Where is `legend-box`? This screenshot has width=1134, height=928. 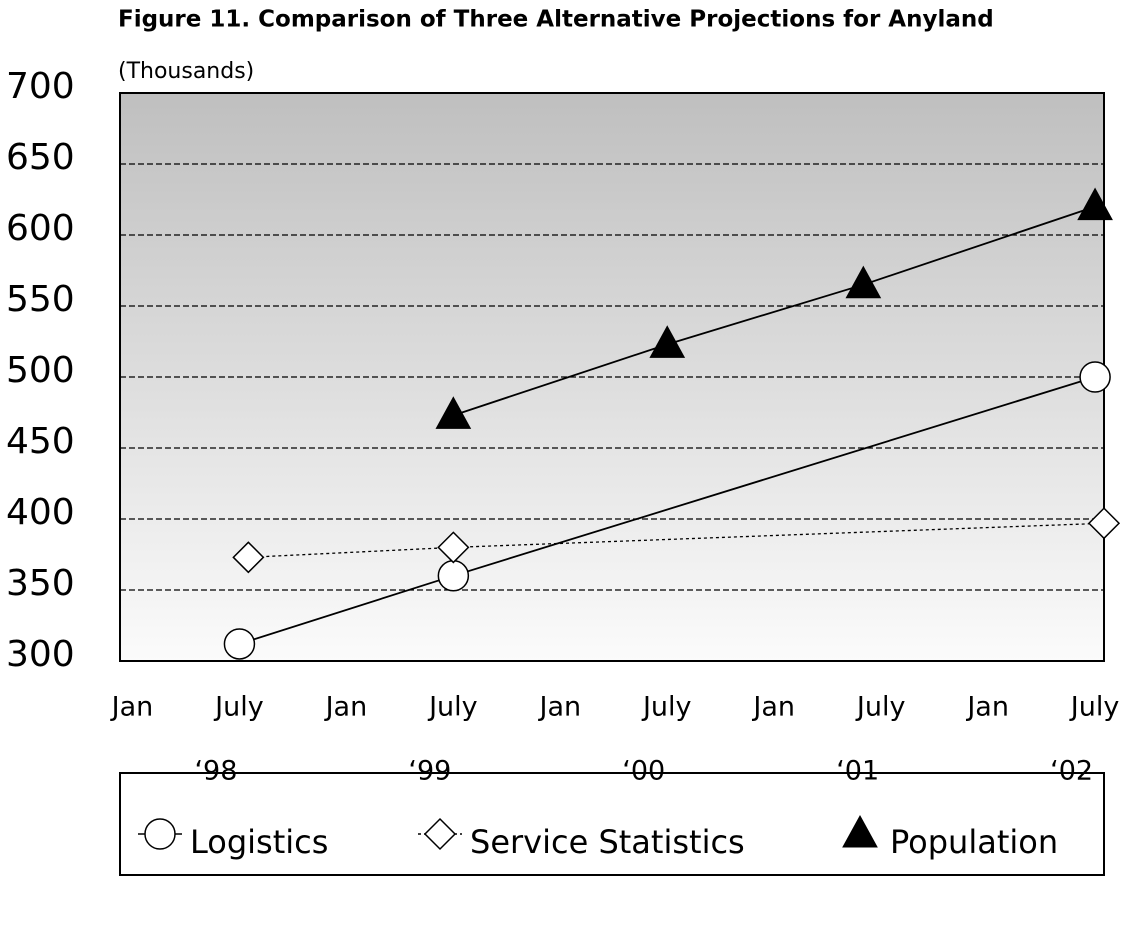
legend-box is located at coordinates (612, 824).